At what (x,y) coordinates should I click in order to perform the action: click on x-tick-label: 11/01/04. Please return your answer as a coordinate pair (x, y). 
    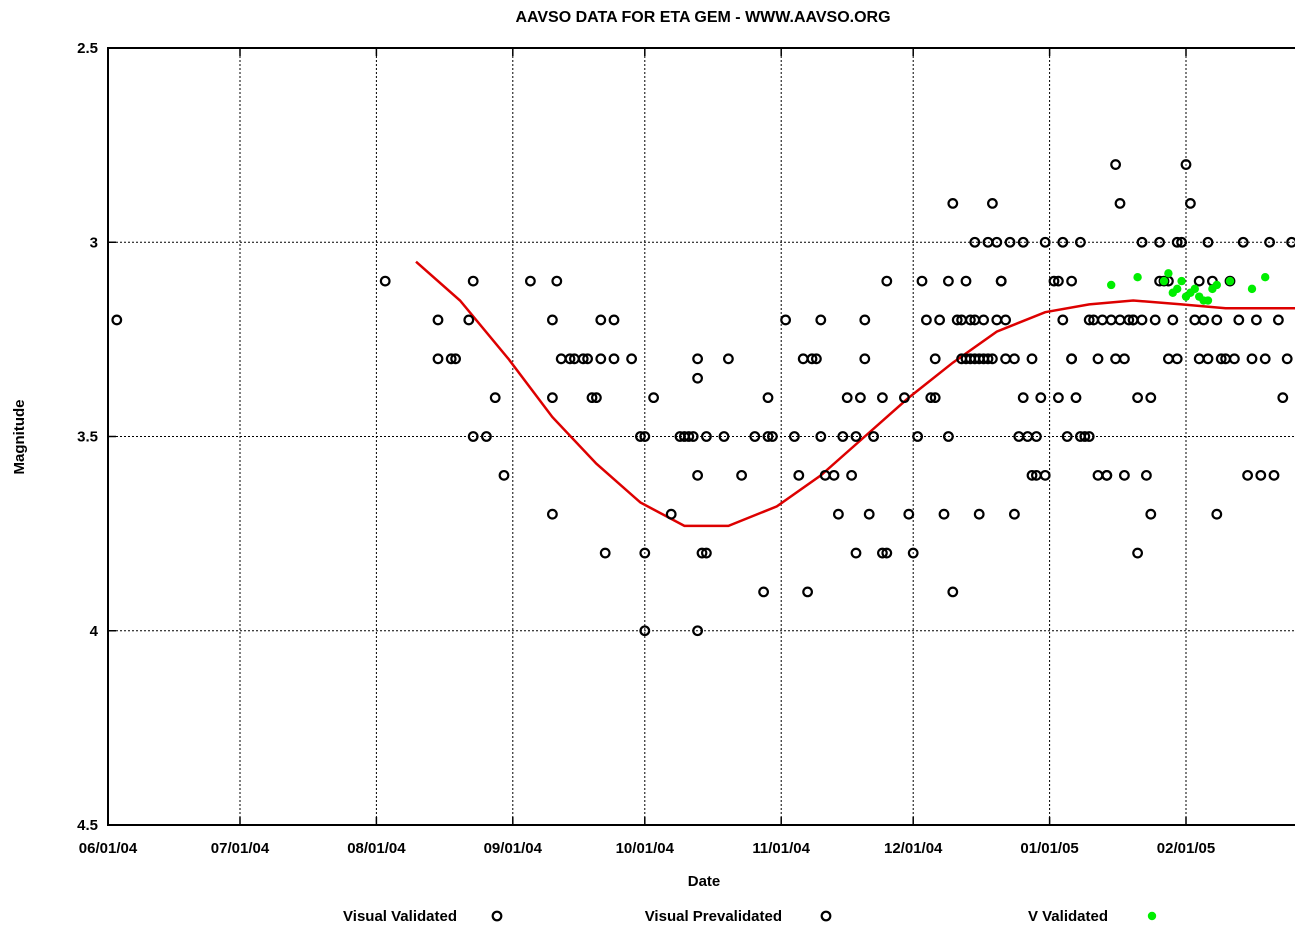
    Looking at the image, I should click on (781, 848).